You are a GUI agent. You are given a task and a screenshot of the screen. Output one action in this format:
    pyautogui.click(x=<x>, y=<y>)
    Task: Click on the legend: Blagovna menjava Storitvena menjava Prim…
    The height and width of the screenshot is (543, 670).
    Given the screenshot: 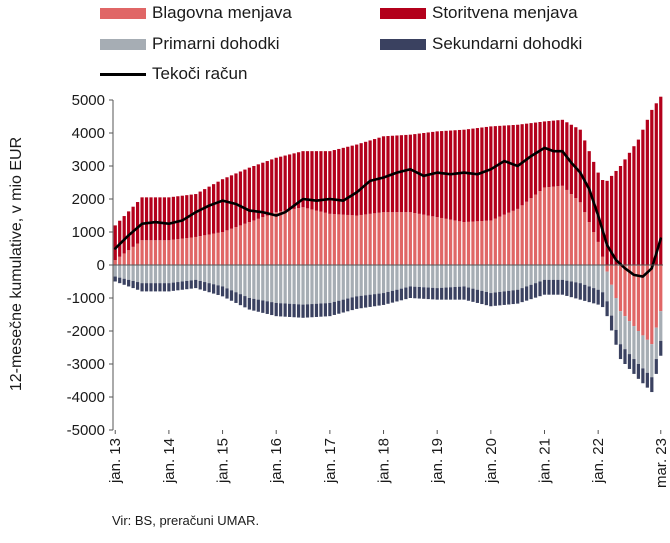 What is the action you would take?
    pyautogui.click(x=380, y=45)
    